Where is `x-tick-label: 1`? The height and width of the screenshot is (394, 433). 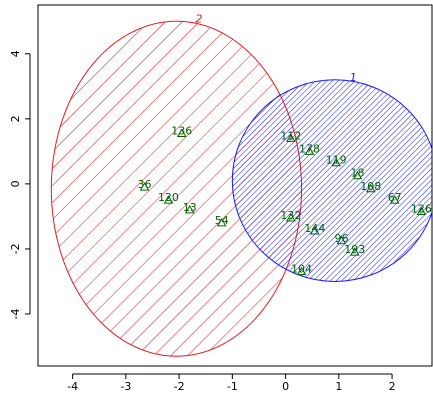 x-tick-label: 1 is located at coordinates (338, 386).